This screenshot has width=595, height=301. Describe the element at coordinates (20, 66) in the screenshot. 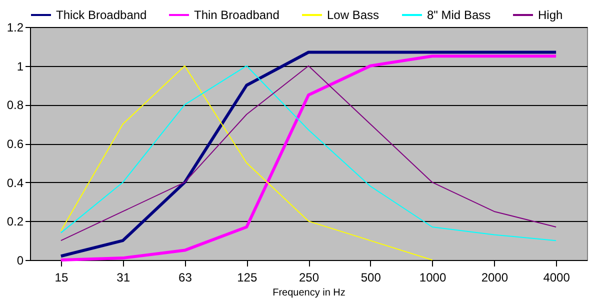

I see `y-tick-label: 1` at that location.